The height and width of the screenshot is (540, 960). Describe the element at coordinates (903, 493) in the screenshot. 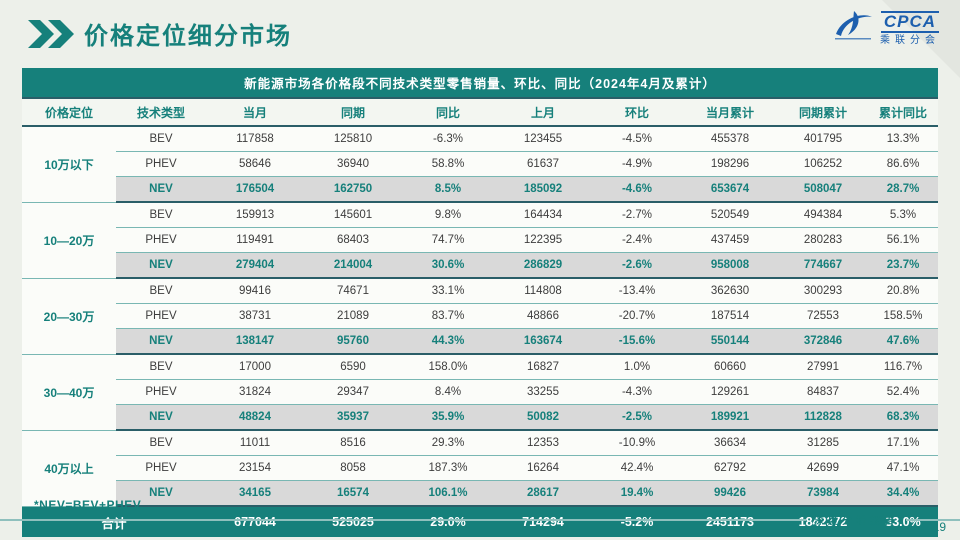

I see `value-cell: 34.4%` at that location.